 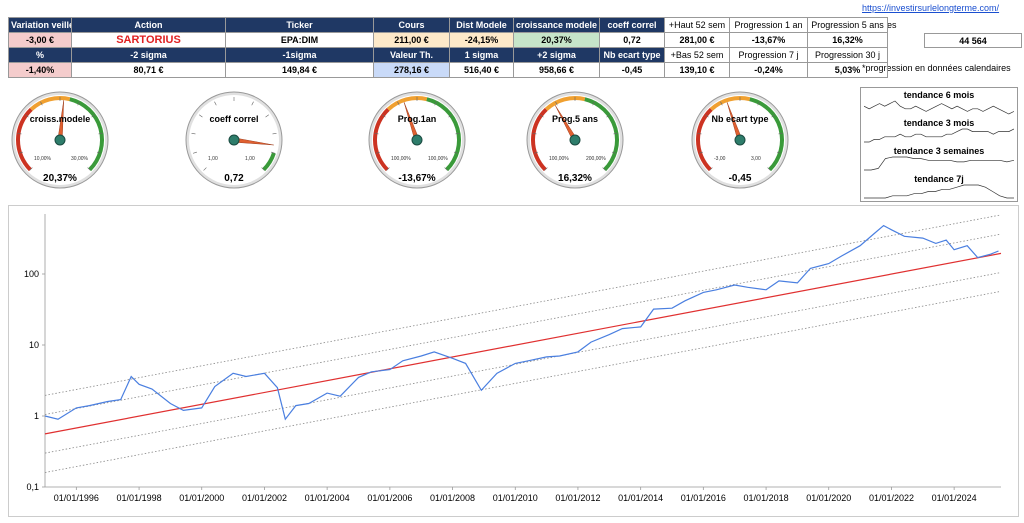 I want to click on gauge-value: 20,37%, so click(x=60, y=178).